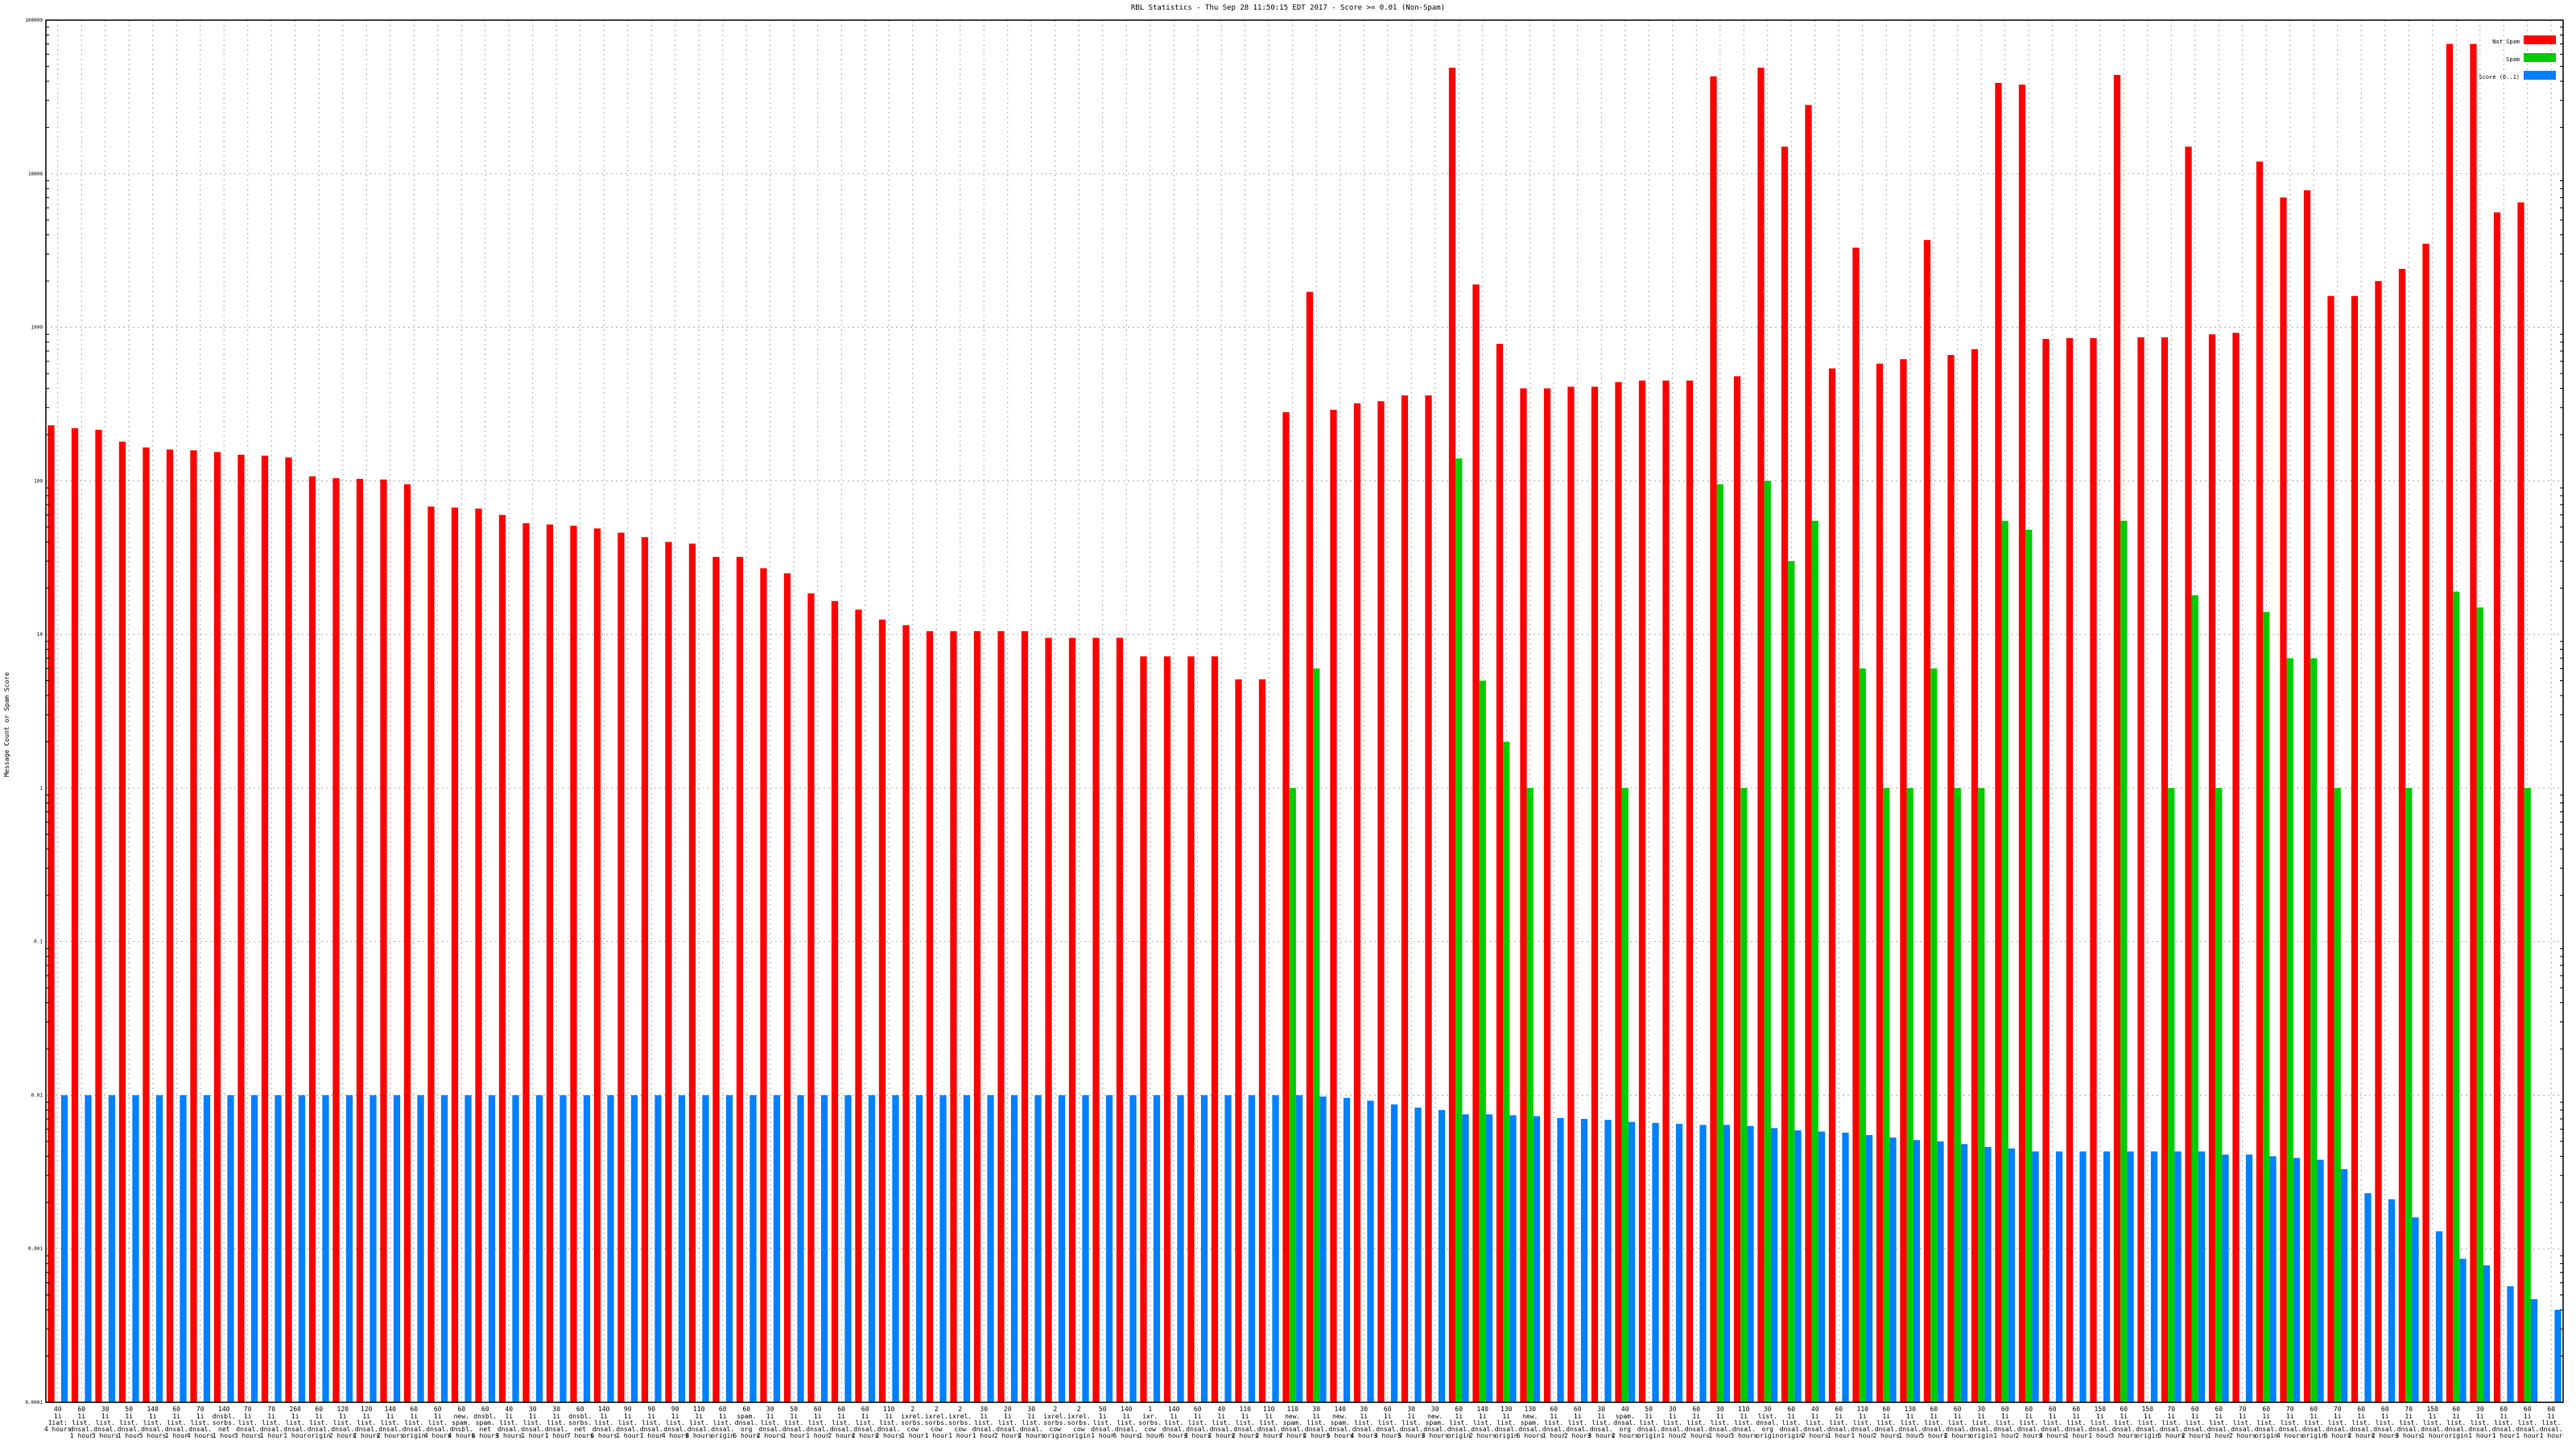  What do you see at coordinates (1649, 1409) in the screenshot?
I see `x-tick-label: 50` at bounding box center [1649, 1409].